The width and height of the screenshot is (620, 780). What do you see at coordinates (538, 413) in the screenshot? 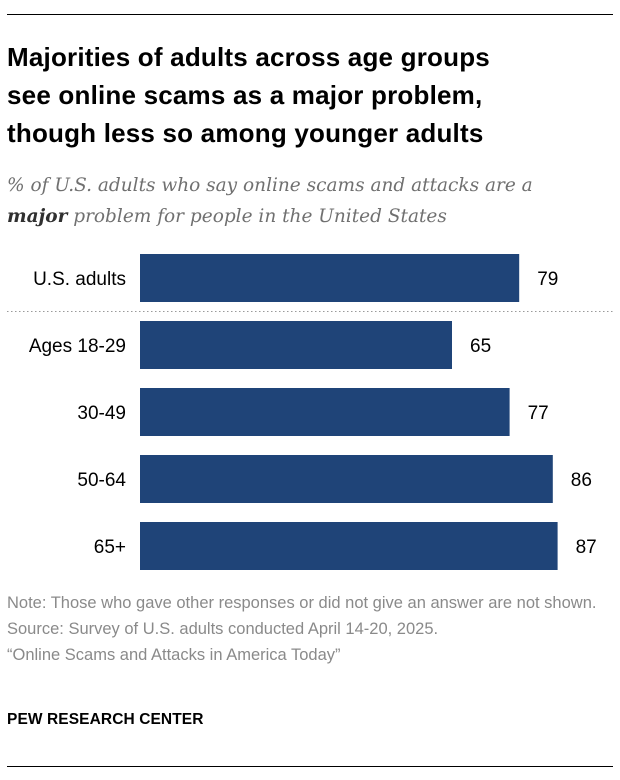
I see `value-label-30-49: 77` at bounding box center [538, 413].